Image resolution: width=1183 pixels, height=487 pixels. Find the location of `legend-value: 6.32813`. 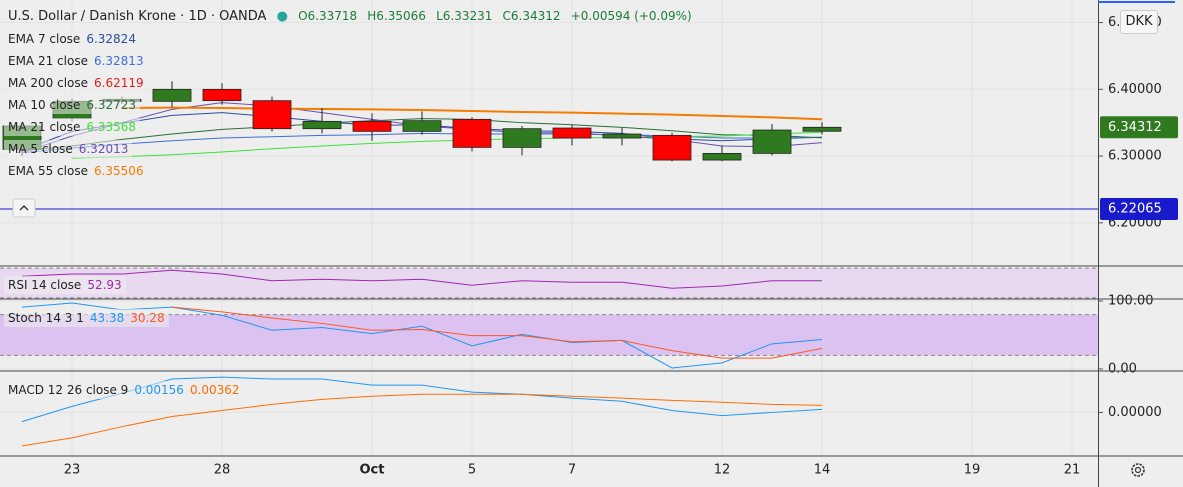

legend-value: 6.32813 is located at coordinates (118, 61).